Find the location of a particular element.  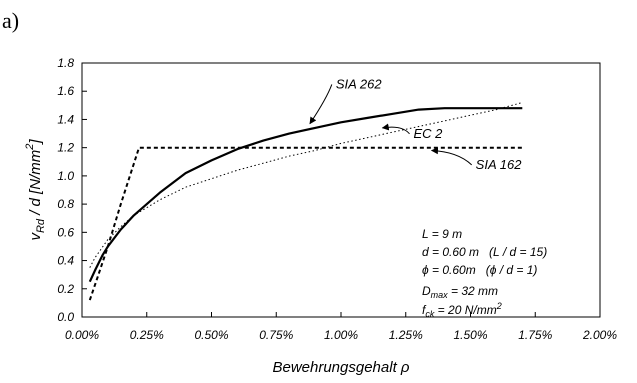

y-axis-label: vRd / d [N/mm2] is located at coordinates (35, 190).